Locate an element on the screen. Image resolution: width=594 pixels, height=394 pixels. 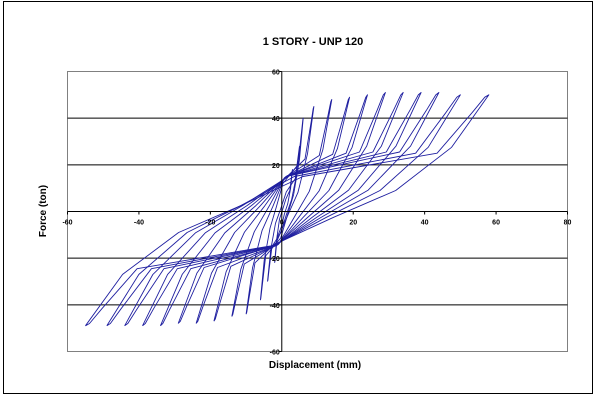
y-tick-label: 40 is located at coordinates (276, 119).